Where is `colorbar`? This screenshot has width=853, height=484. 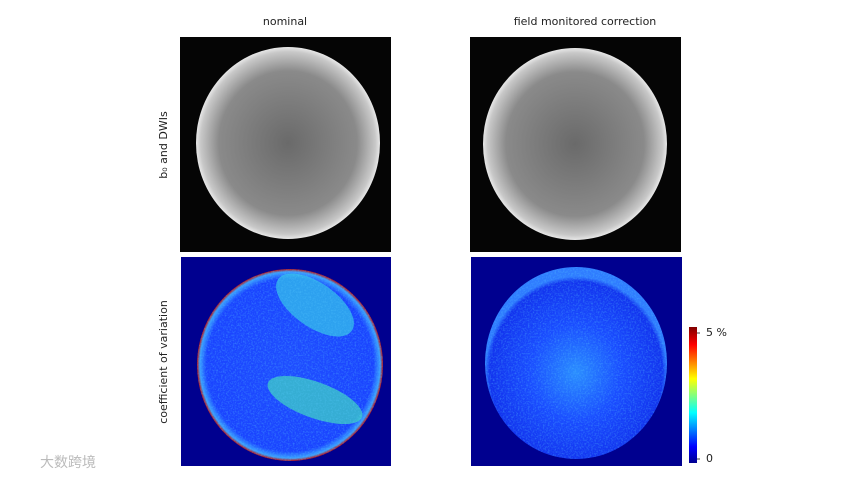
colorbar is located at coordinates (693, 395).